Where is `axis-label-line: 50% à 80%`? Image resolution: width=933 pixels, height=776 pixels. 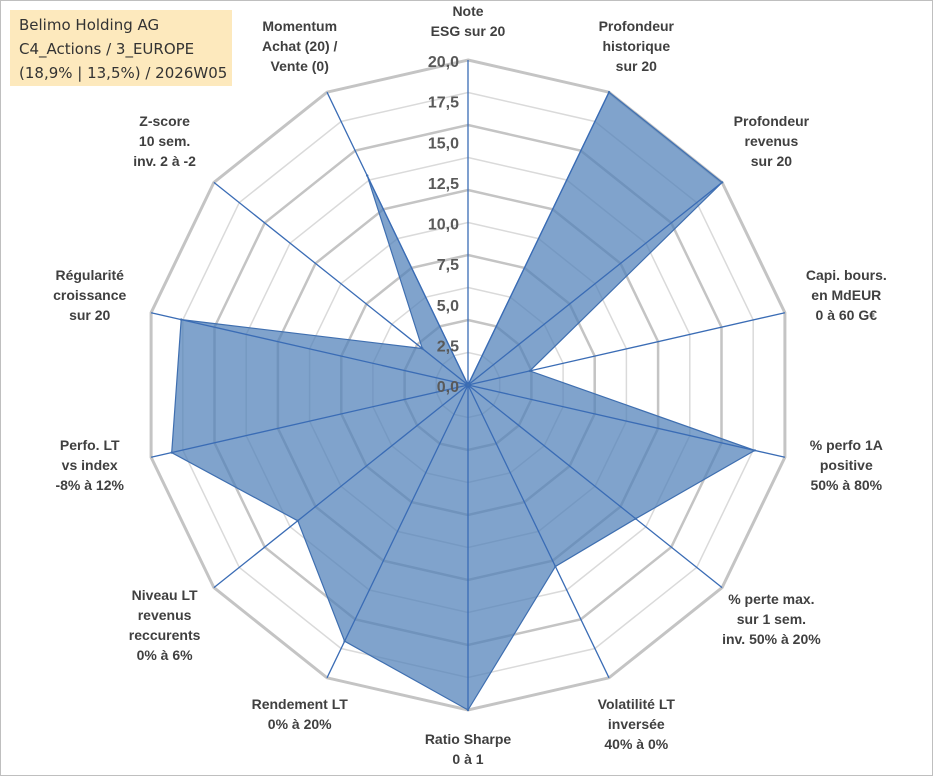
axis-label-line: 50% à 80% is located at coordinates (846, 485).